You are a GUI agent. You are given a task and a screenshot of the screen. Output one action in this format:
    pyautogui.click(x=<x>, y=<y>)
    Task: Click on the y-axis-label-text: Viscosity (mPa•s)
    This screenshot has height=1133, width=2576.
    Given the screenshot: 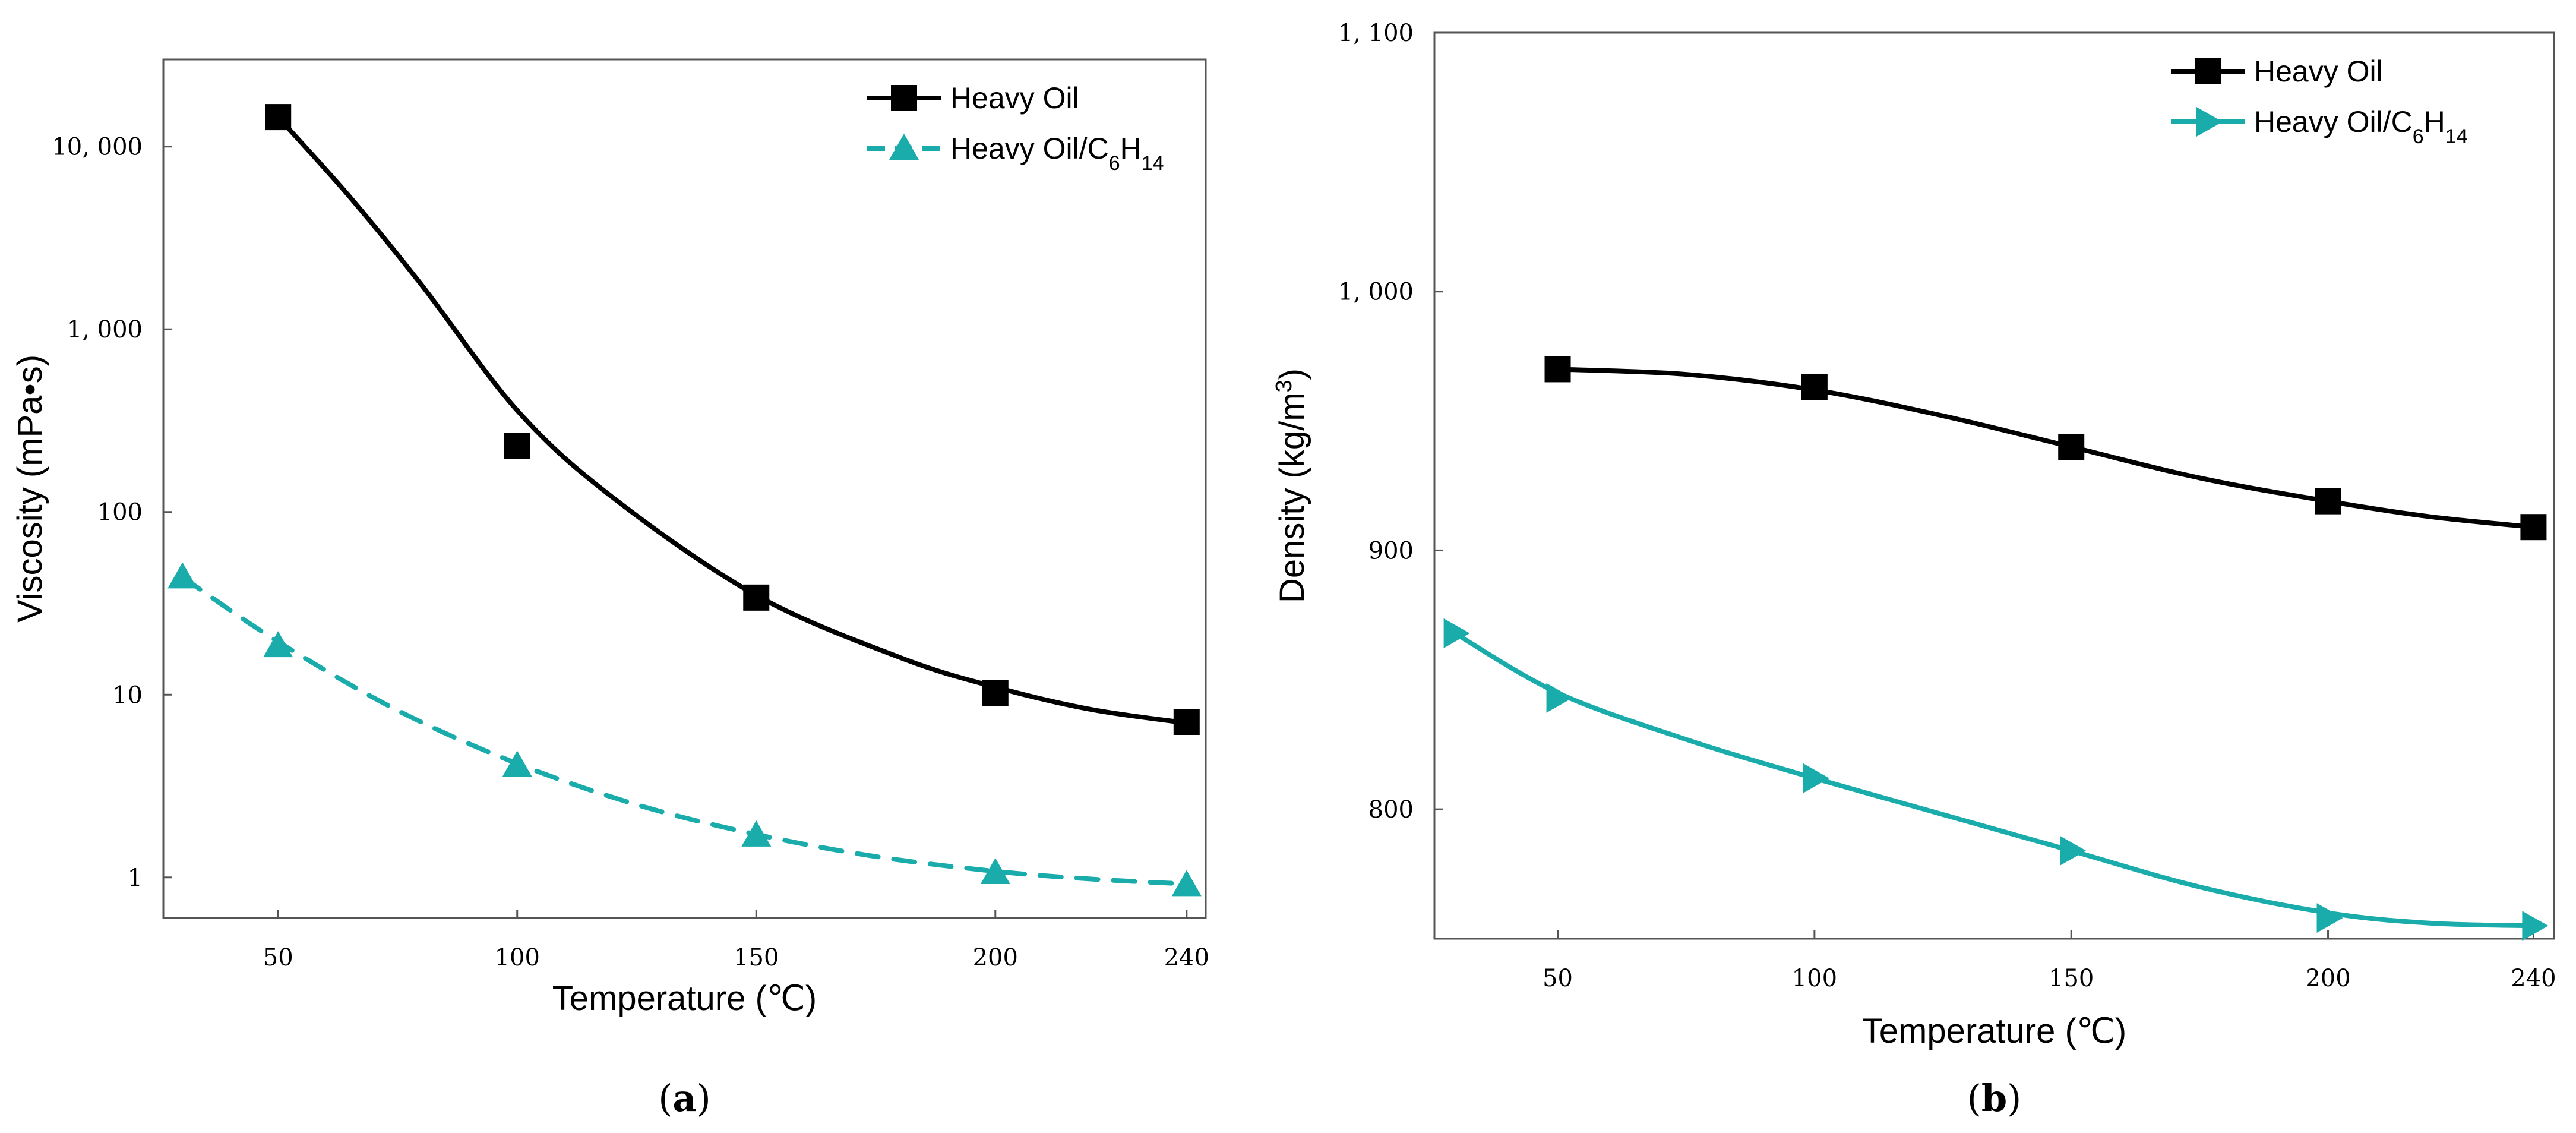 What is the action you would take?
    pyautogui.click(x=30, y=489)
    